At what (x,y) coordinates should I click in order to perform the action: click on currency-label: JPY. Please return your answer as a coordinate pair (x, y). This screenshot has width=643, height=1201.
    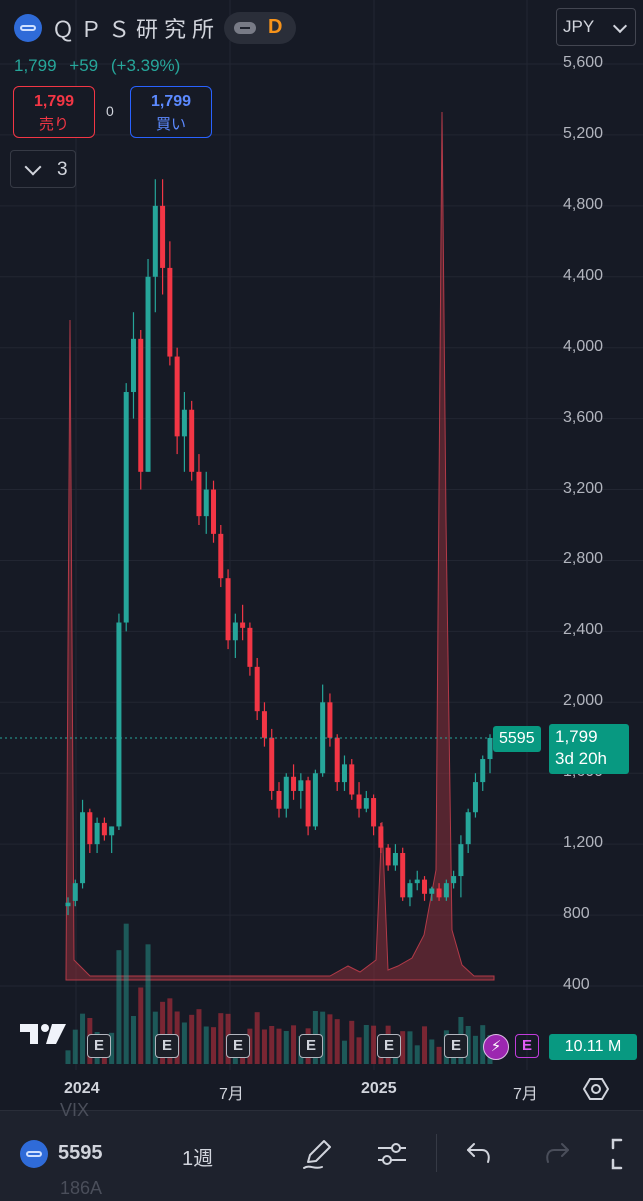
    Looking at the image, I should click on (579, 26).